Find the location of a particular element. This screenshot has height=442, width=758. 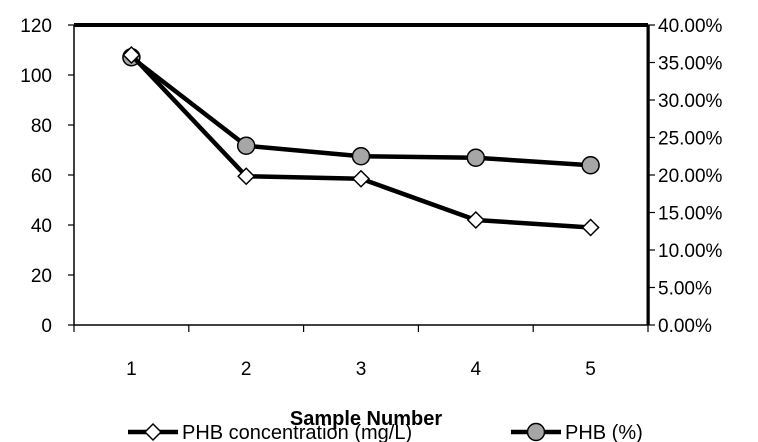

y2-tick-label: 20.00% is located at coordinates (690, 176).